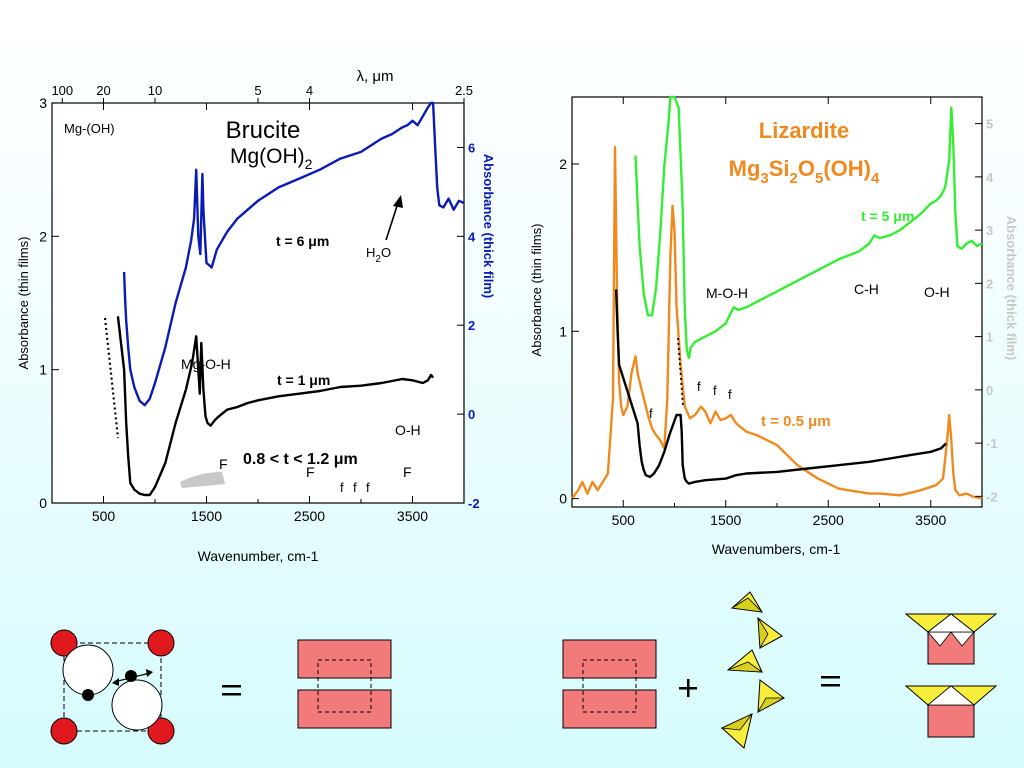 This screenshot has height=768, width=1024. I want to click on brucite-y-axis-label: Absorbance (thin films), so click(23, 303).